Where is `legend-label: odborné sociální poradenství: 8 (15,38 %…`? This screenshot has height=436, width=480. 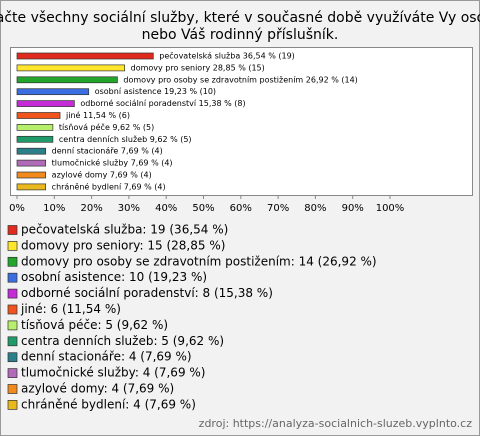
legend-label: odborné sociální poradenství: 8 (15,38 %… is located at coordinates (147, 293).